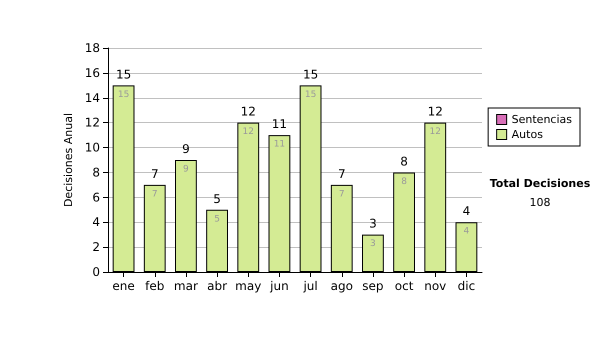 The height and width of the screenshot is (340, 600). What do you see at coordinates (123, 286) in the screenshot?
I see `x-tick-label: ene` at bounding box center [123, 286].